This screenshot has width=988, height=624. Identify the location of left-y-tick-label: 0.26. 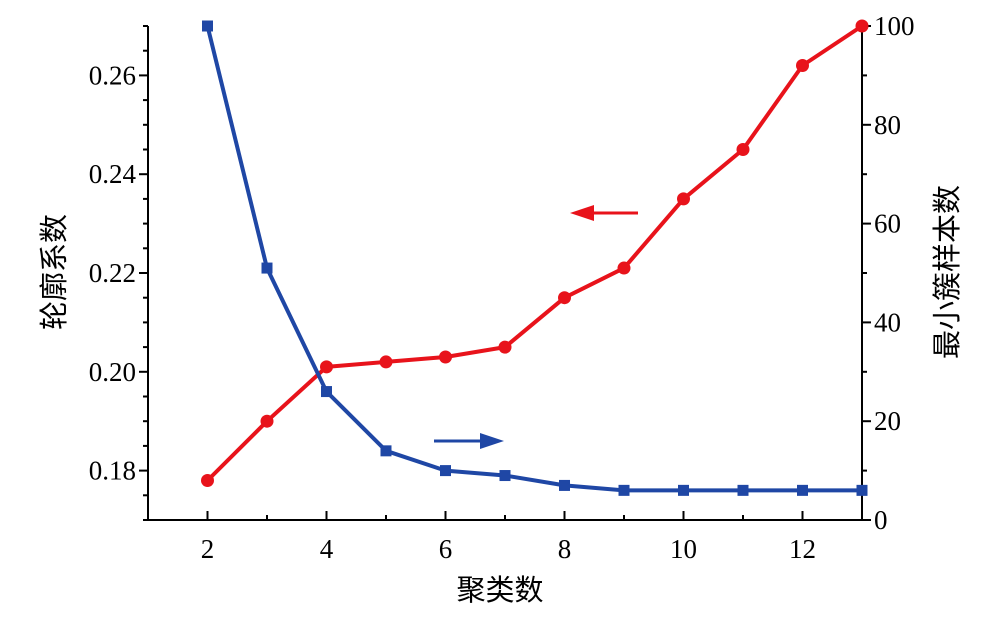
(112, 75).